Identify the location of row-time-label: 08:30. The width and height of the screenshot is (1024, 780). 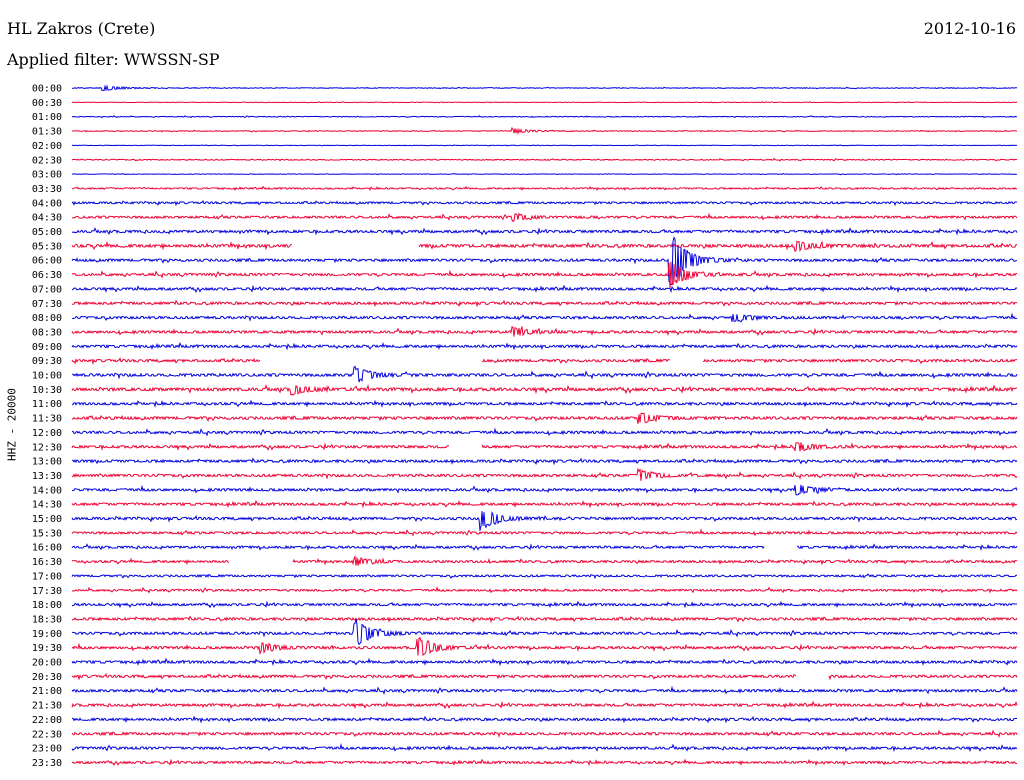
(47, 332).